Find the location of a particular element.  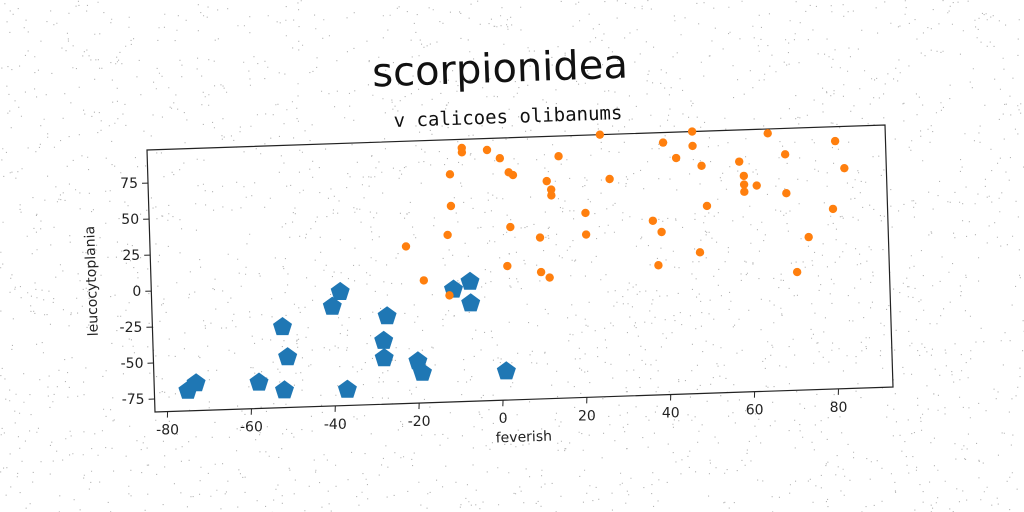

y-axis-label: leucocytoplania is located at coordinates (92, 281).